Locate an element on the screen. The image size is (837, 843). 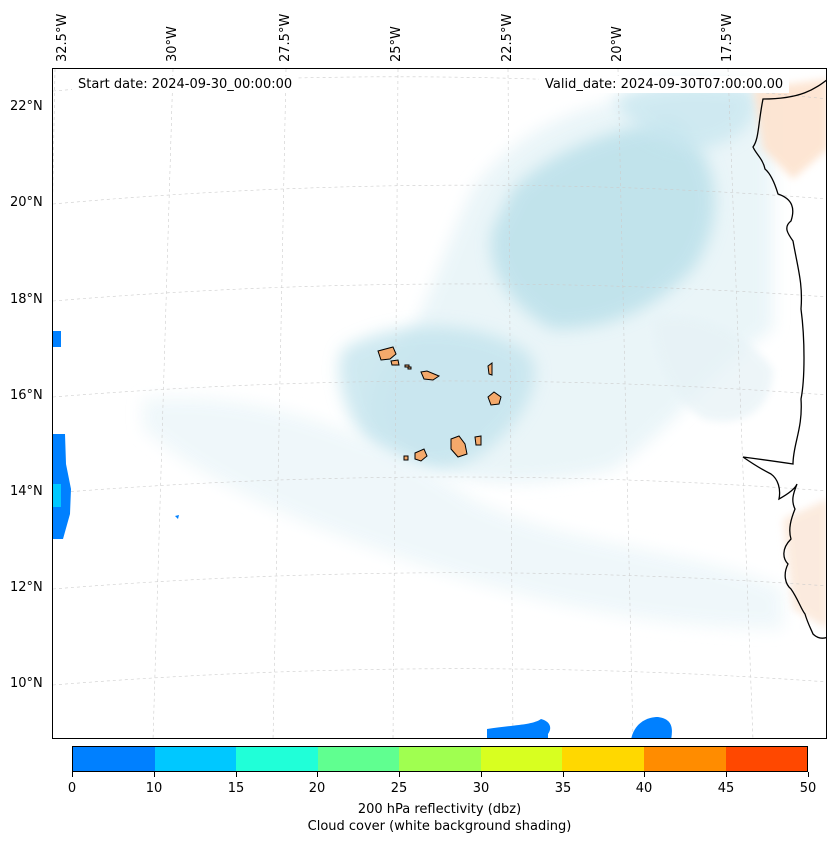
lon-label: 32.5°W is located at coordinates (62, 37).